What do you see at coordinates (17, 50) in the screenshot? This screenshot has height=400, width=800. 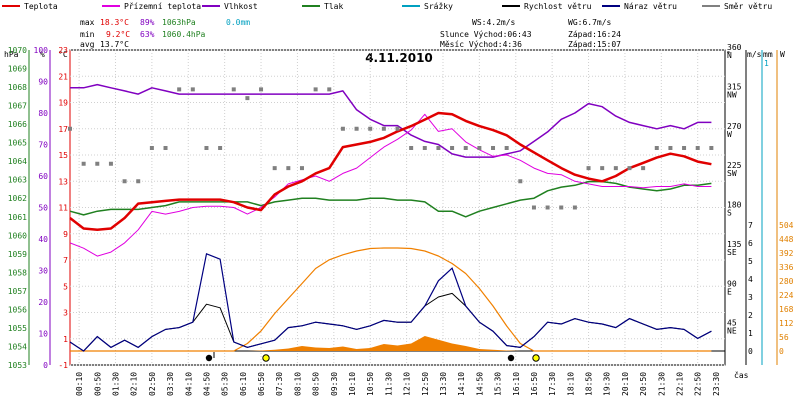 I see `tick-hpa-0: 1070` at bounding box center [17, 50].